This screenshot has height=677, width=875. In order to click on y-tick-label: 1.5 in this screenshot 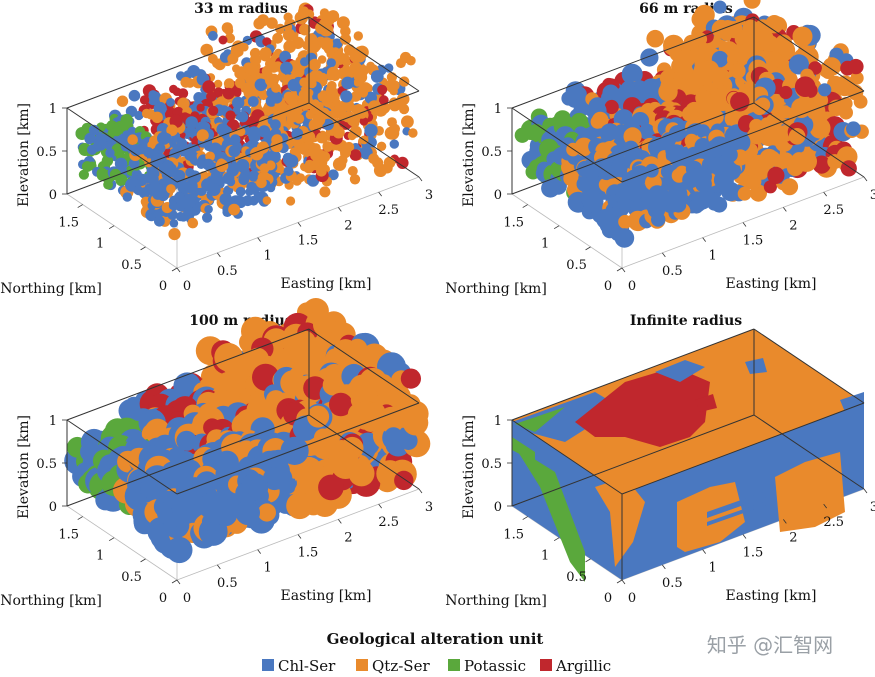, I will do `click(68, 535)`.